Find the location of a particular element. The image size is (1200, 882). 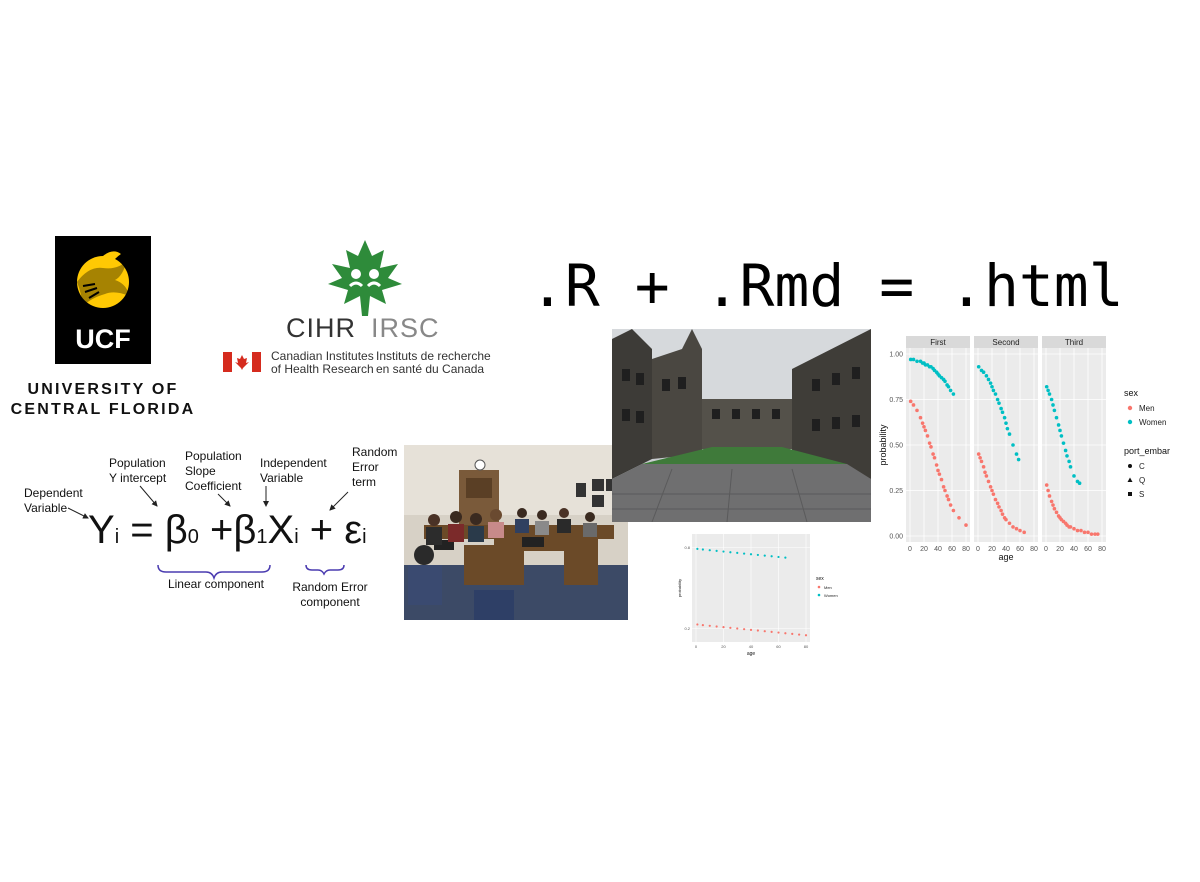

linear-brace is located at coordinates (214, 572).